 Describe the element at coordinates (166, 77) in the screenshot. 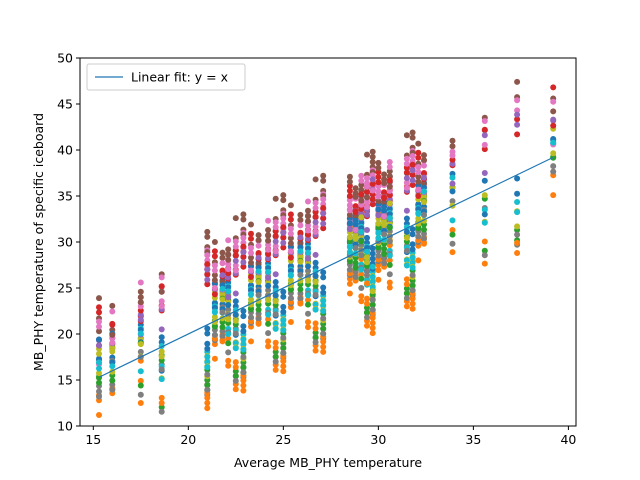

I see `legend: Linear fit: y = x` at that location.